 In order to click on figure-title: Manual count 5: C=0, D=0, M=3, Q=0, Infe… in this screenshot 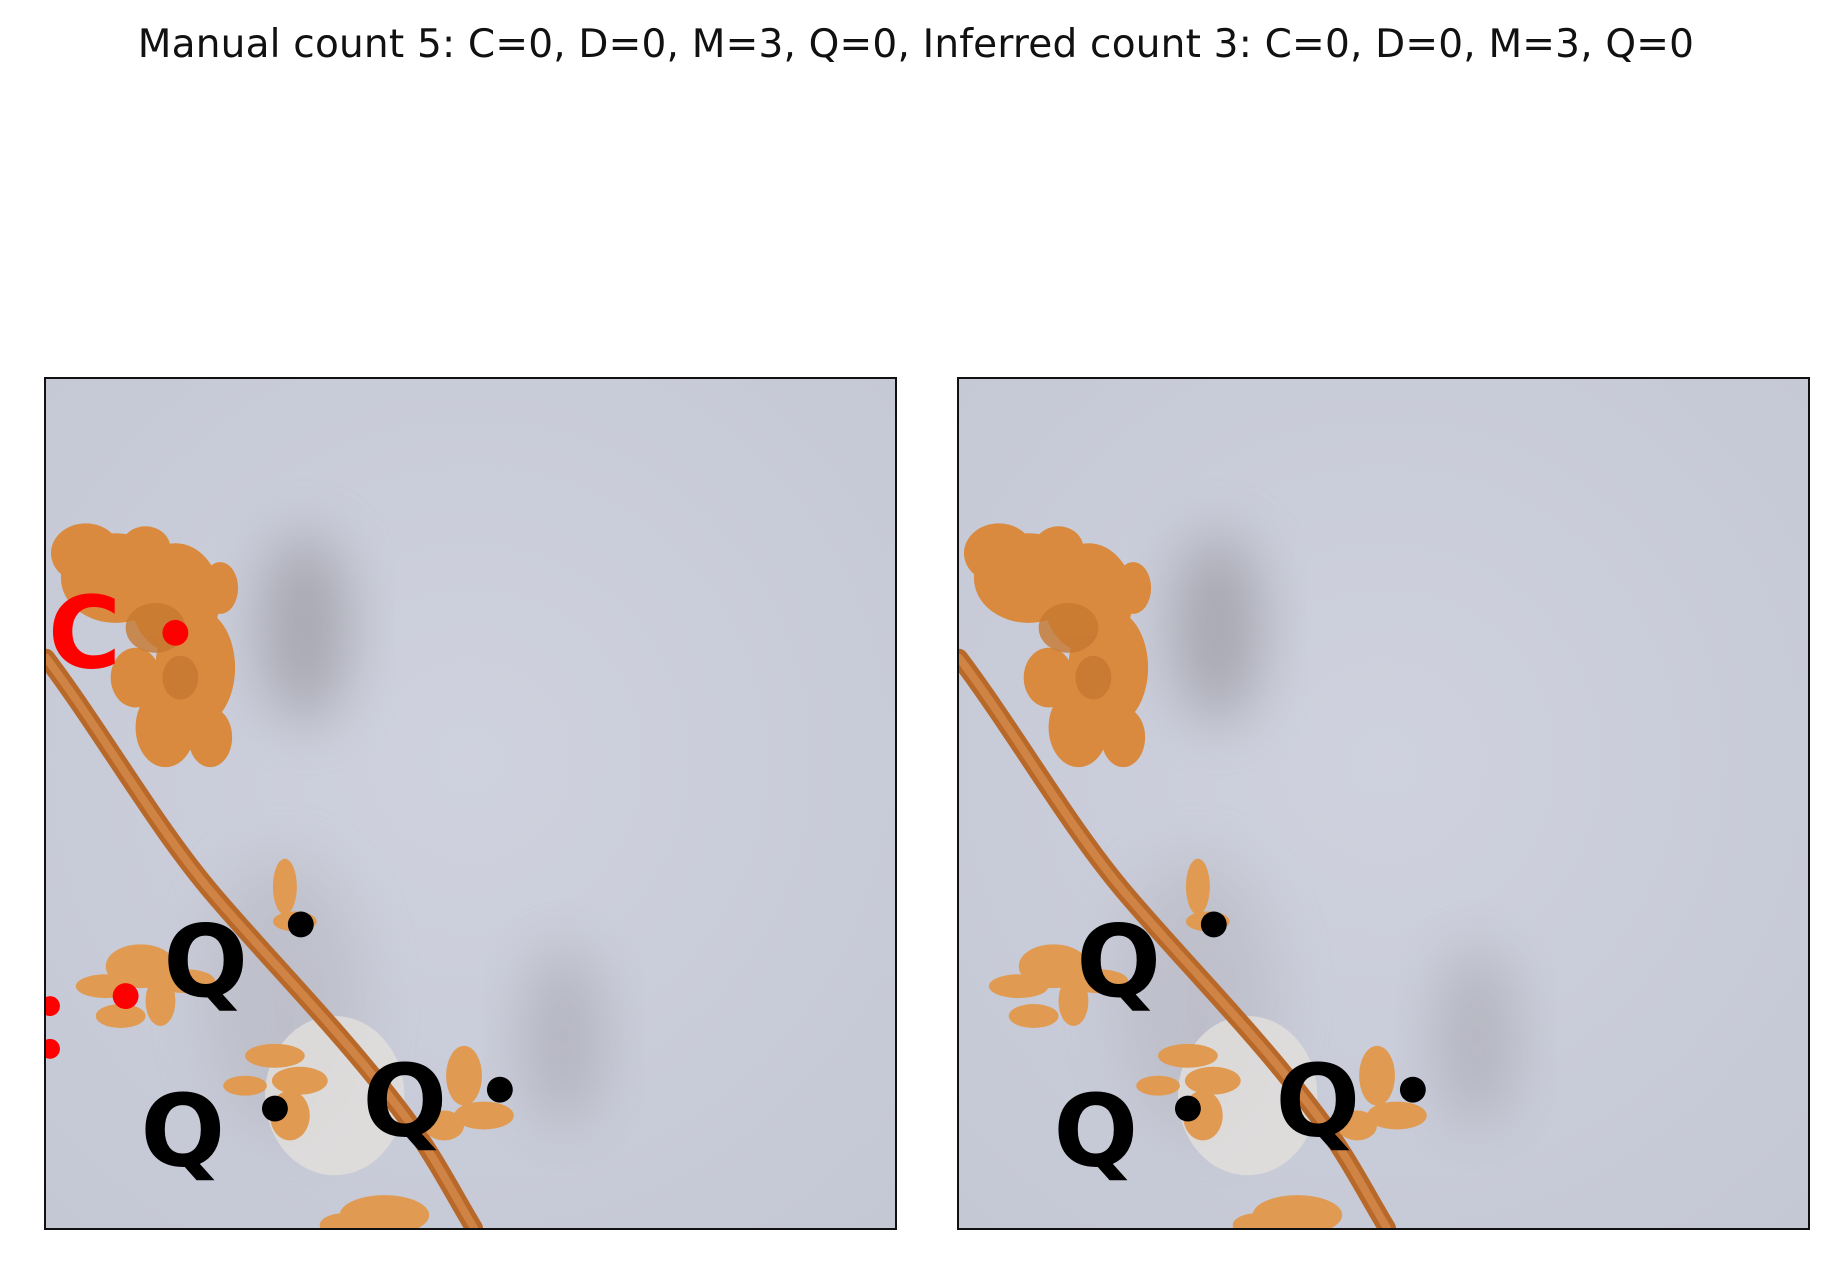, I will do `click(916, 44)`.